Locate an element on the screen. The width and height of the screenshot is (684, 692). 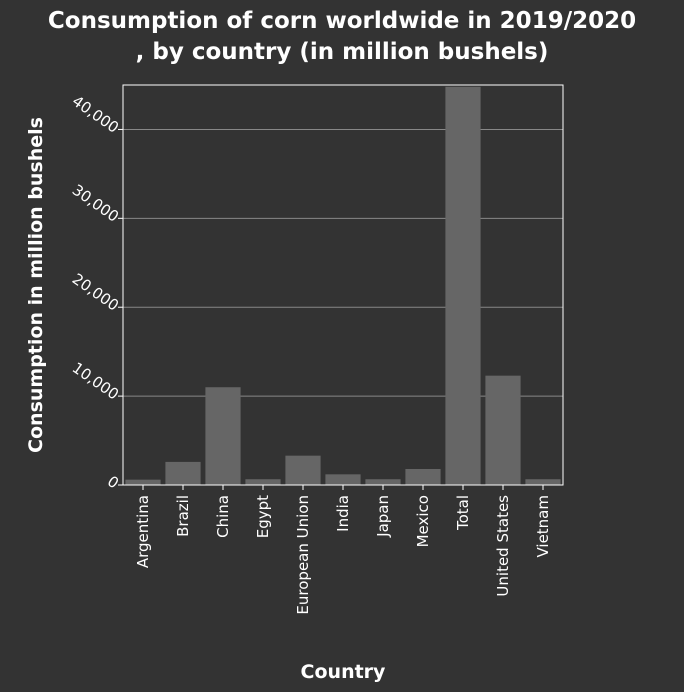
x-axis-title: Country is located at coordinates (344, 672).